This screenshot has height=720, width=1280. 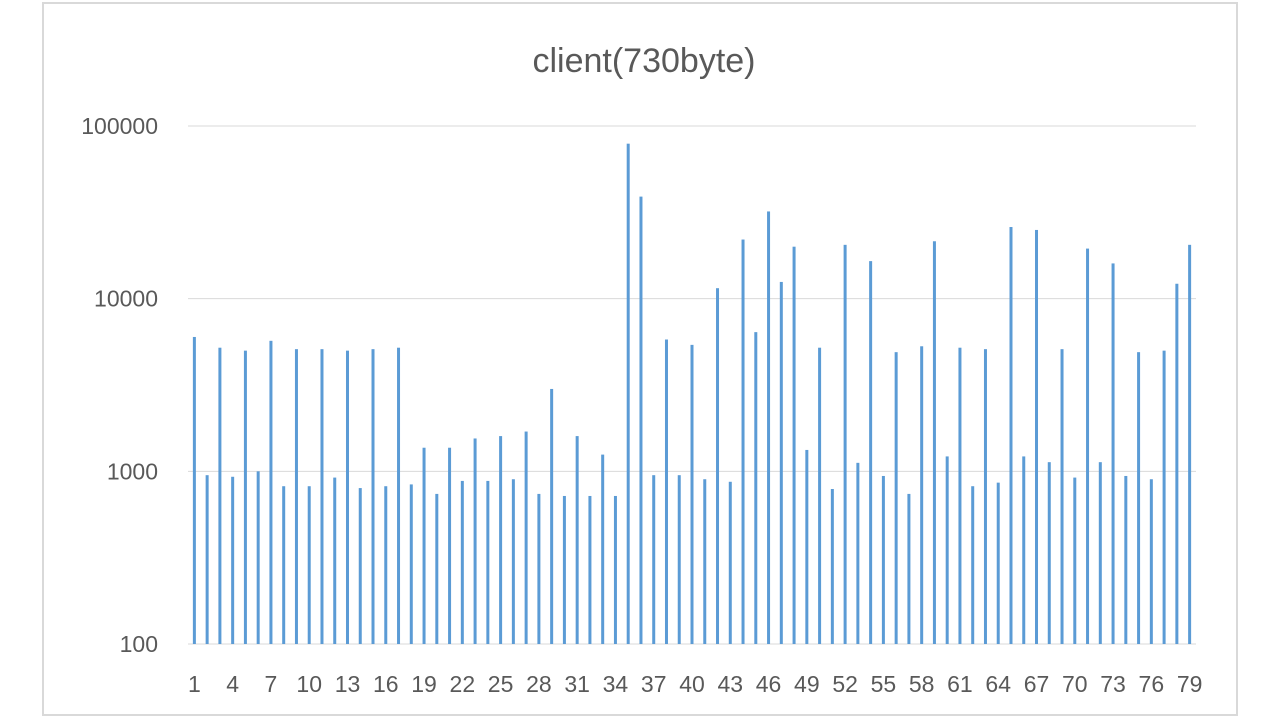 I want to click on x-tick-label: 43, so click(x=730, y=684).